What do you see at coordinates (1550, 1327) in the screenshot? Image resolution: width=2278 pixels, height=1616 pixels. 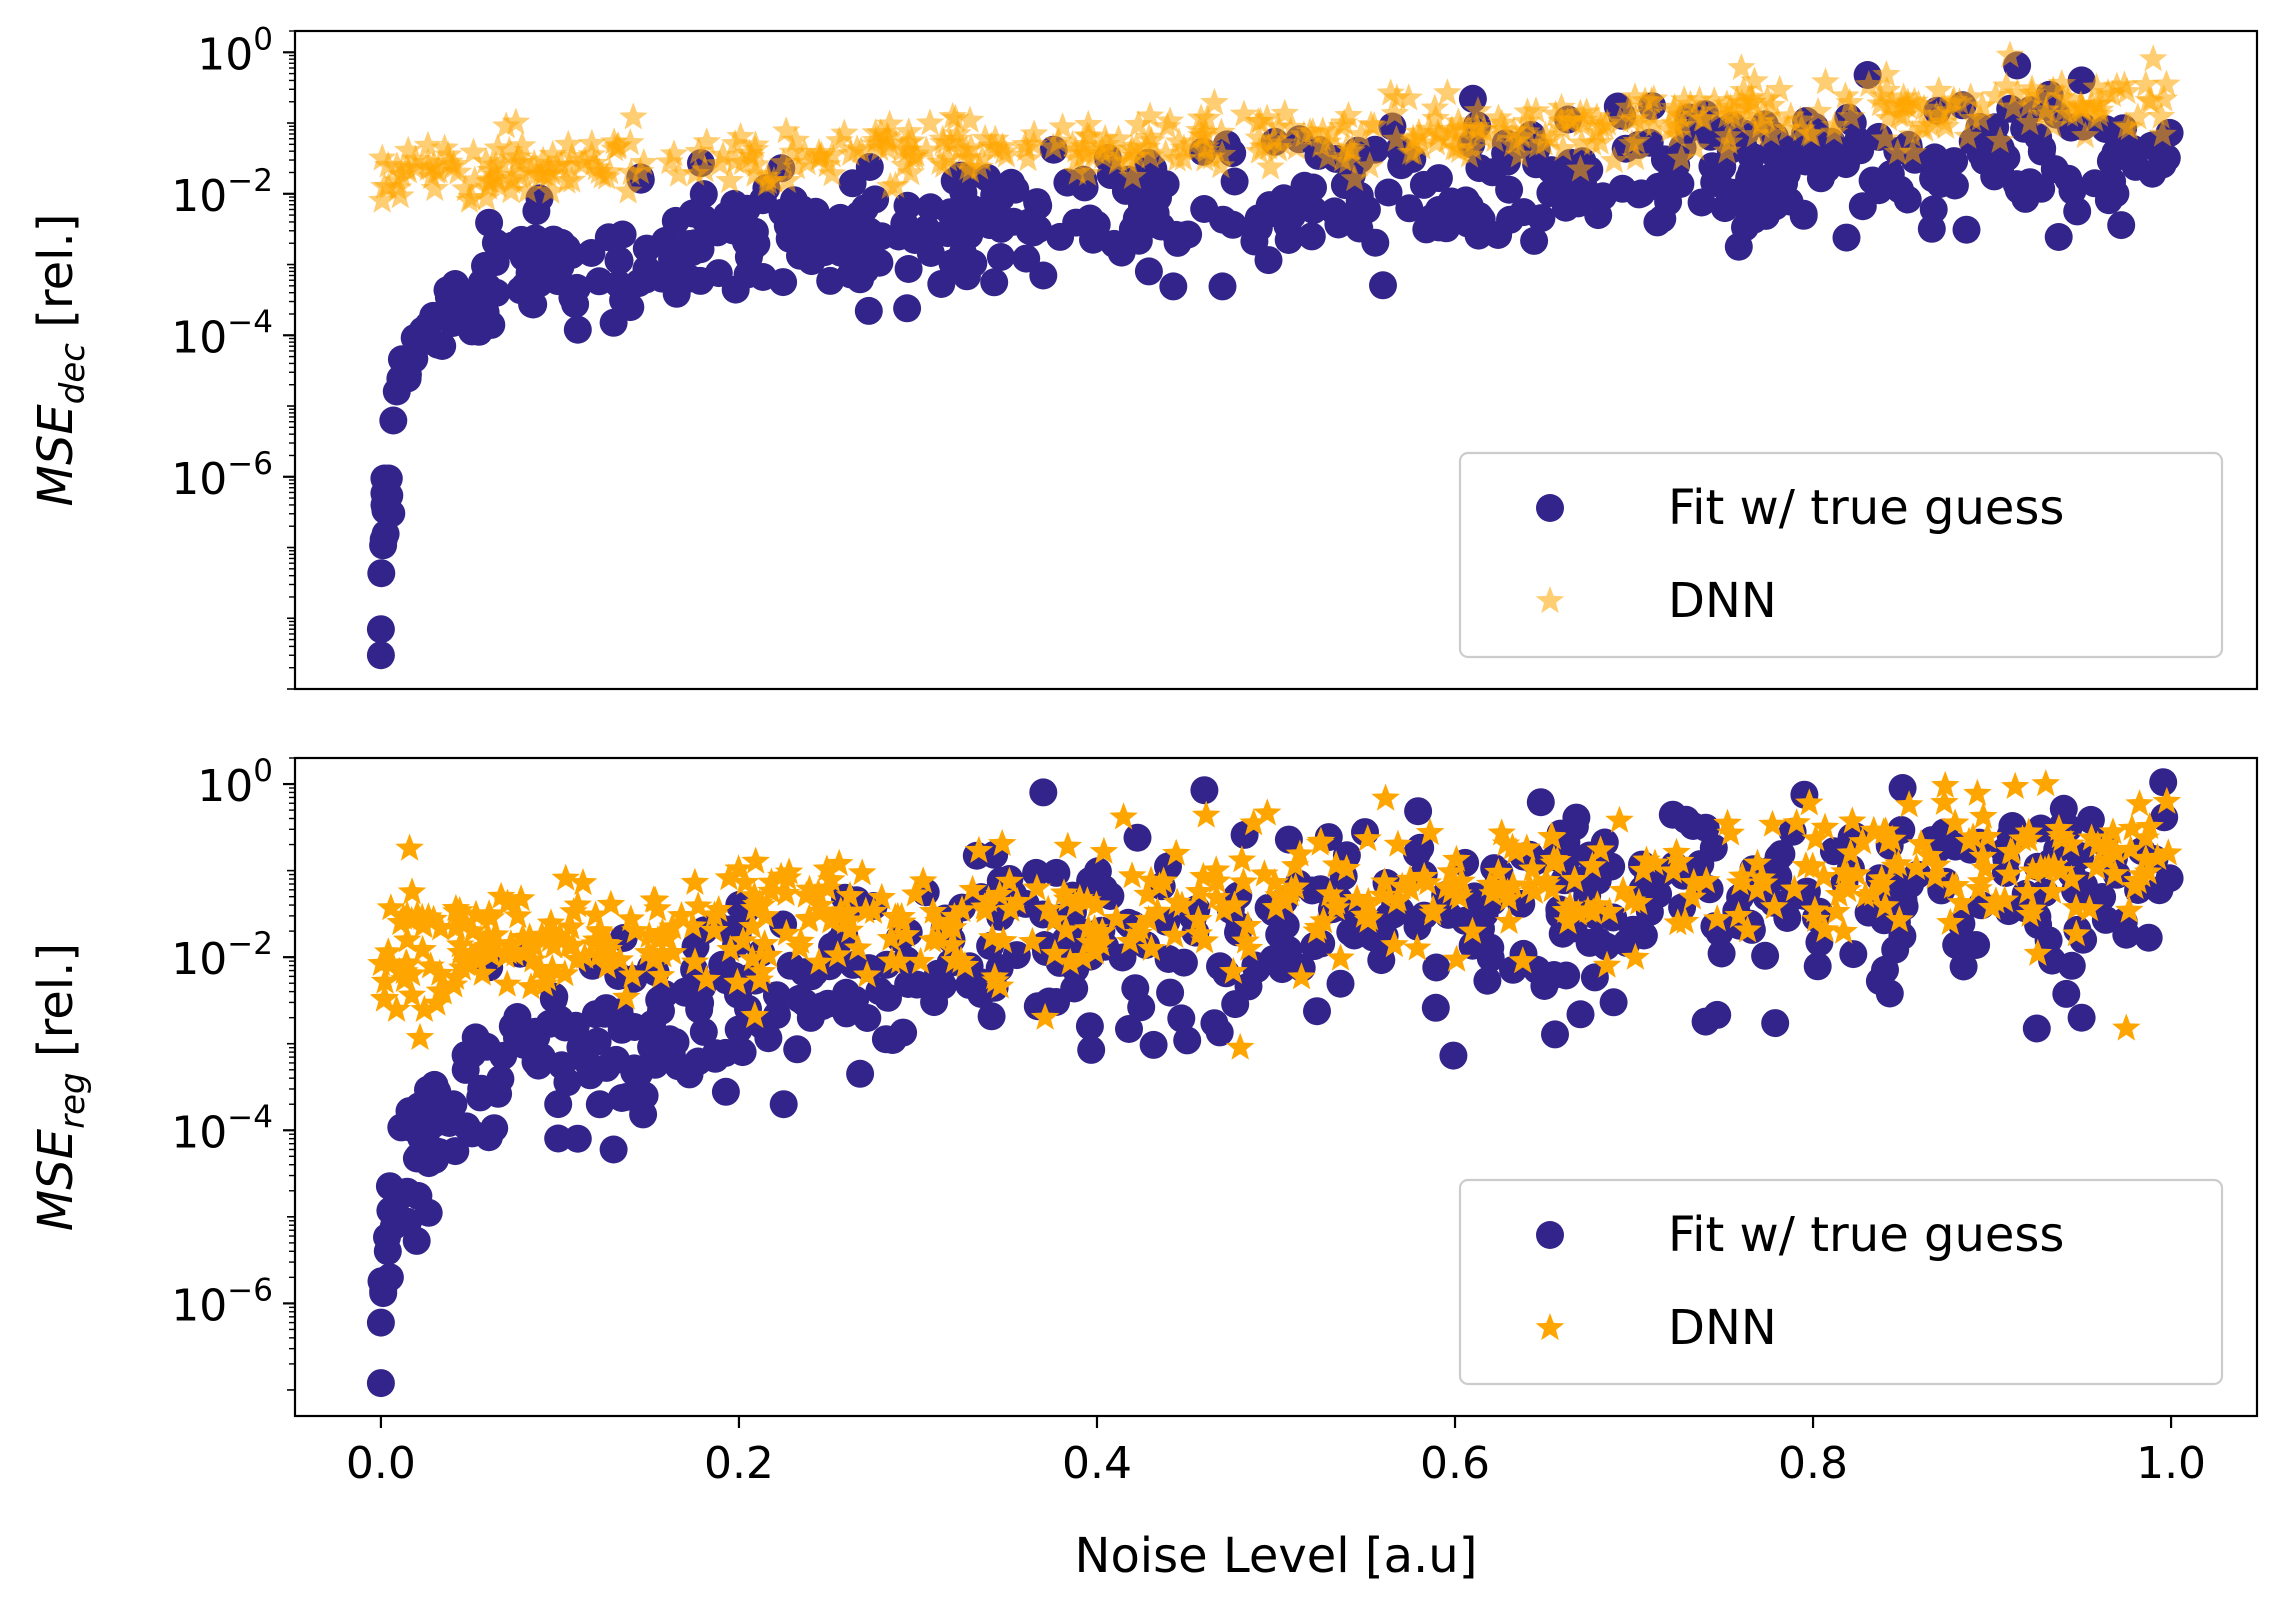 I see `bottom-legend-dnn-marker` at bounding box center [1550, 1327].